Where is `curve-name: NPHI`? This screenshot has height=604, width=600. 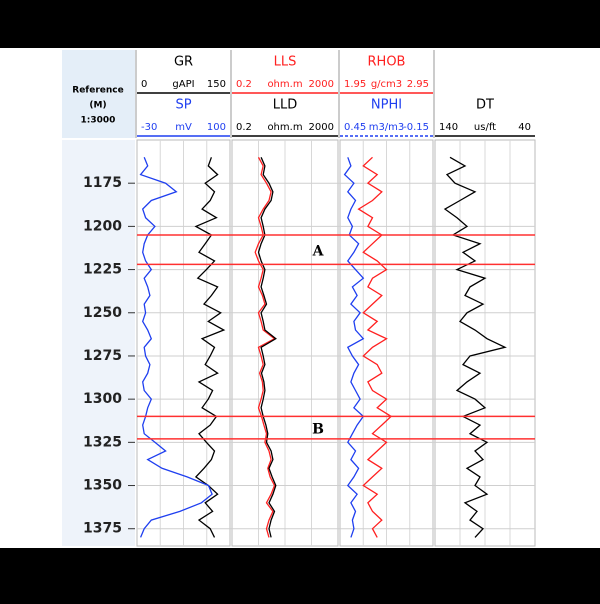 curve-name: NPHI is located at coordinates (386, 105).